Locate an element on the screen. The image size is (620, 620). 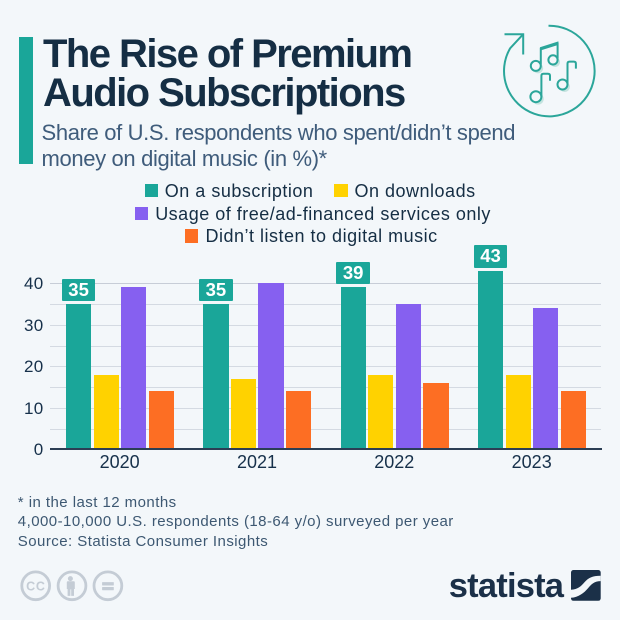
svg-text: CC is located at coordinates (36, 586).